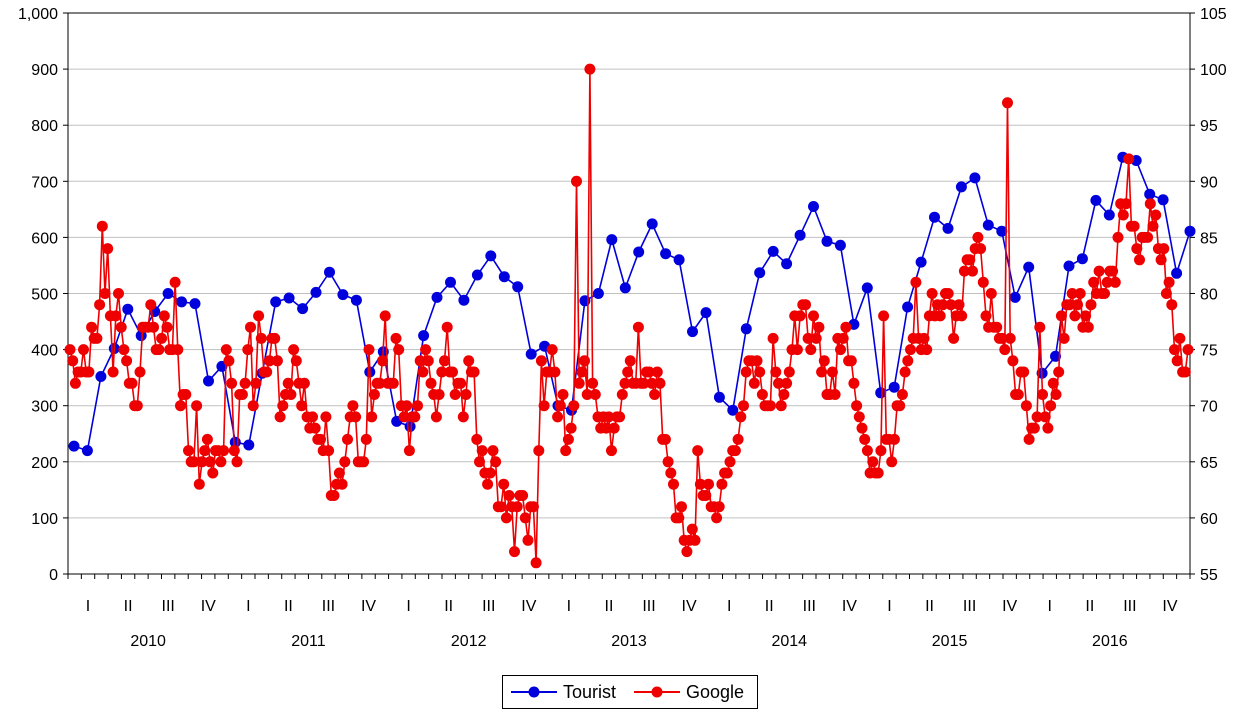 The width and height of the screenshot is (1246, 717). Describe the element at coordinates (38, 14) in the screenshot. I see `left-tick-label: 1,000` at that location.